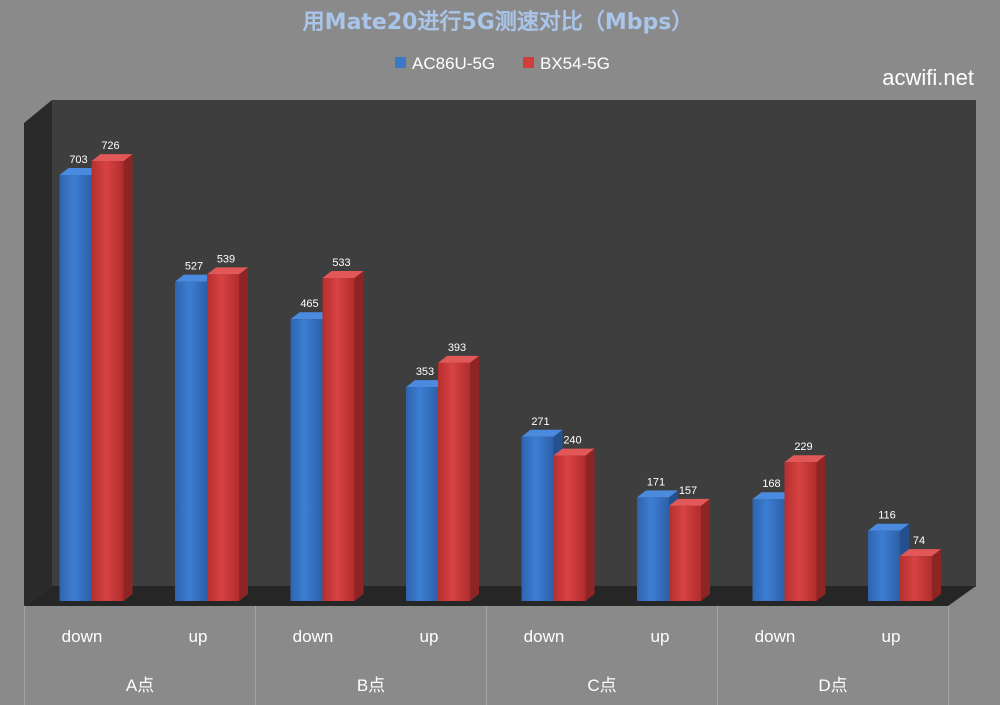  I want to click on data-label: 539, so click(226, 259).